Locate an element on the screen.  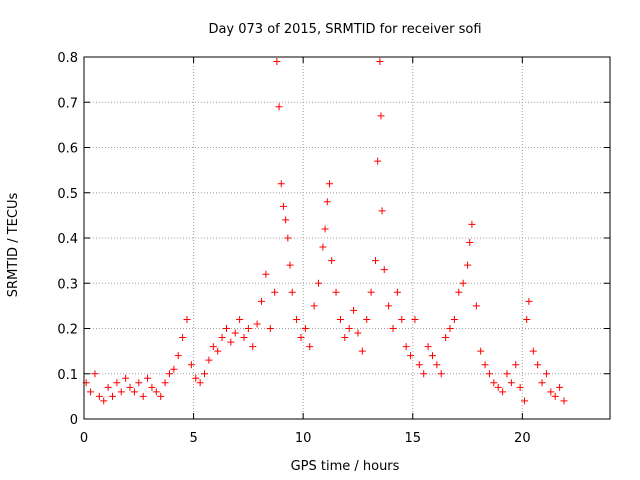
x-tick-label: 15 is located at coordinates (412, 438).